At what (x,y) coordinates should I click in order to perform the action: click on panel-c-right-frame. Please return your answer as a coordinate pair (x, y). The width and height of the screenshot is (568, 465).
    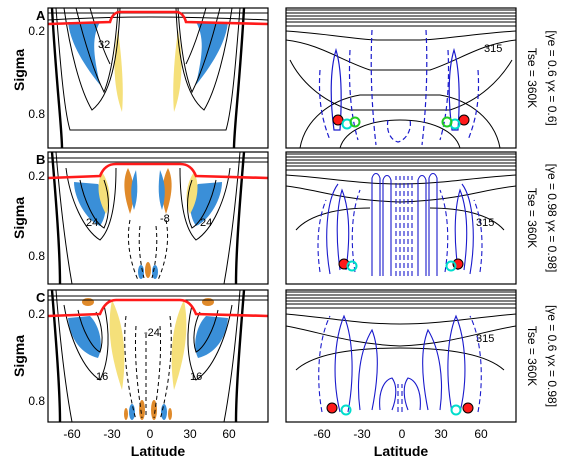
    Looking at the image, I should click on (401, 356).